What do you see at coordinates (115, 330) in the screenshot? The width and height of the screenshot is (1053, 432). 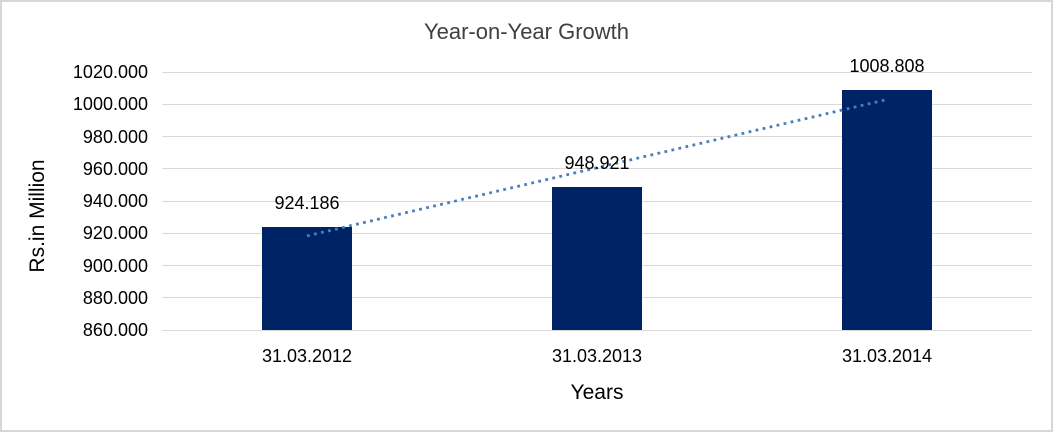 I see `y-tick-label: 860.000` at bounding box center [115, 330].